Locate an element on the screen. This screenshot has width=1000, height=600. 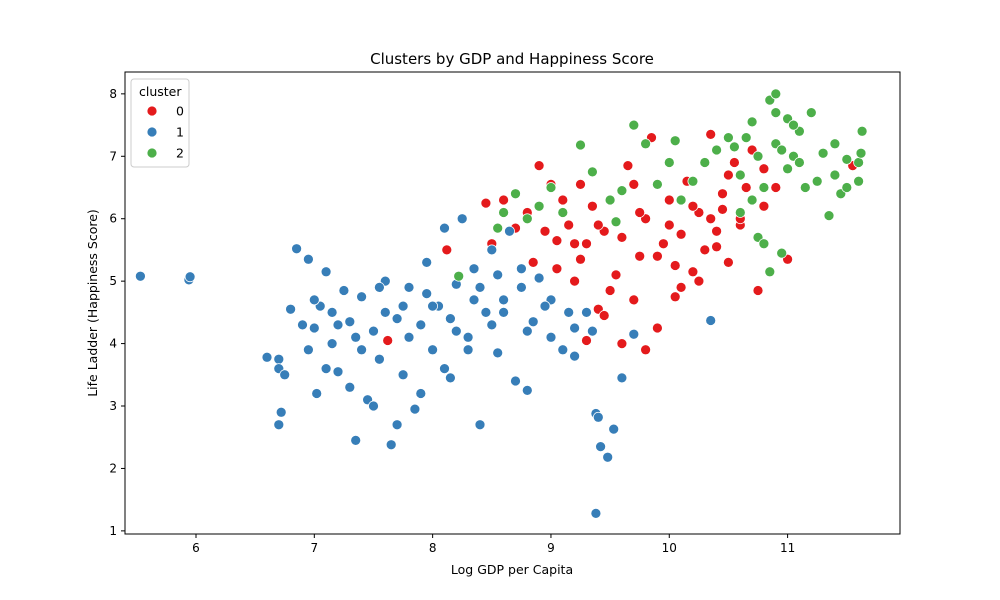
y-axis-label: Life Ladder (Happiness Score) is located at coordinates (92, 303).